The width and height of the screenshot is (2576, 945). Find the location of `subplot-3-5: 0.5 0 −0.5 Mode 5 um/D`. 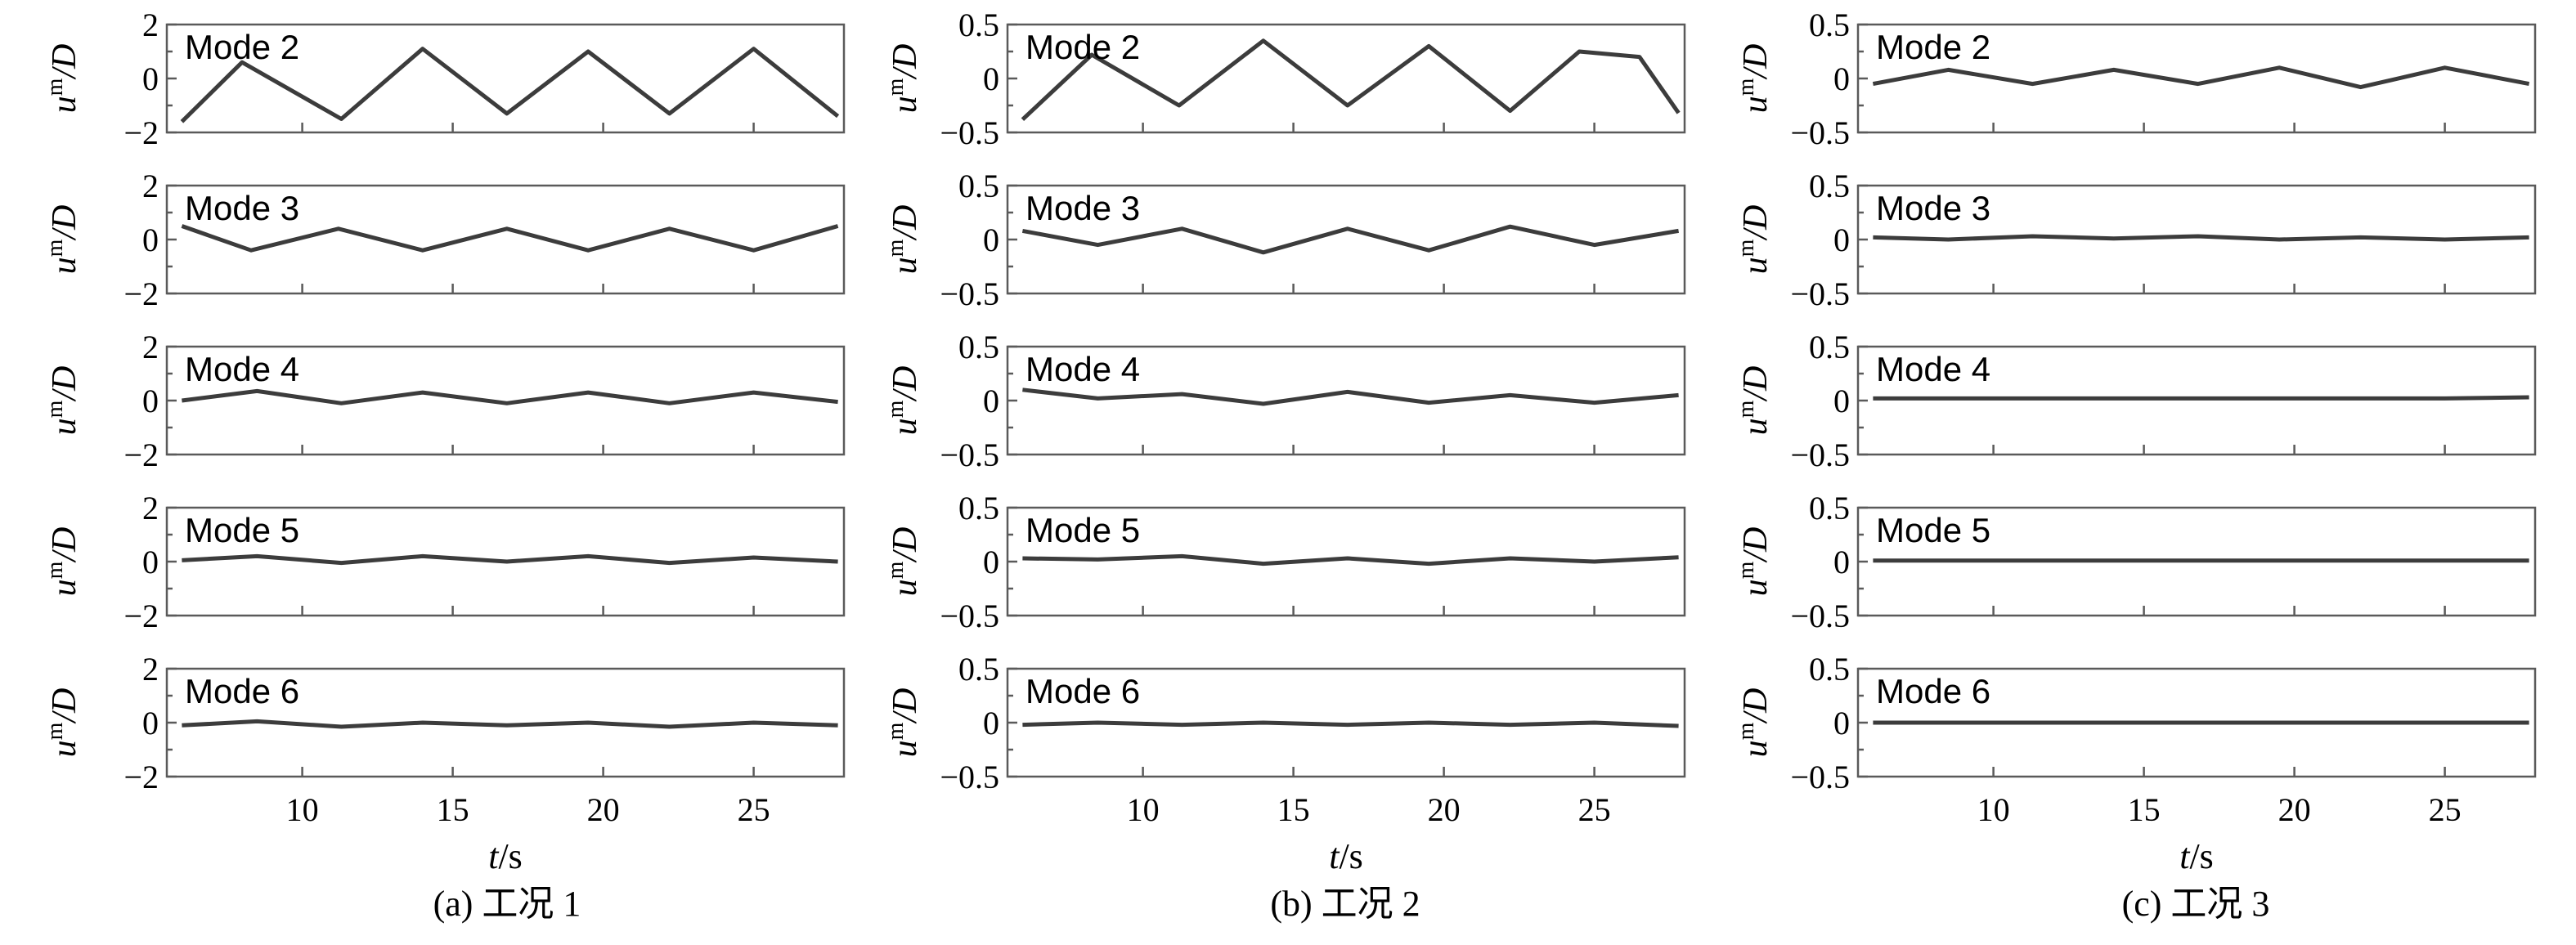

subplot-3-5: 0.5 0 −0.5 Mode 5 um/D is located at coordinates (2135, 562).